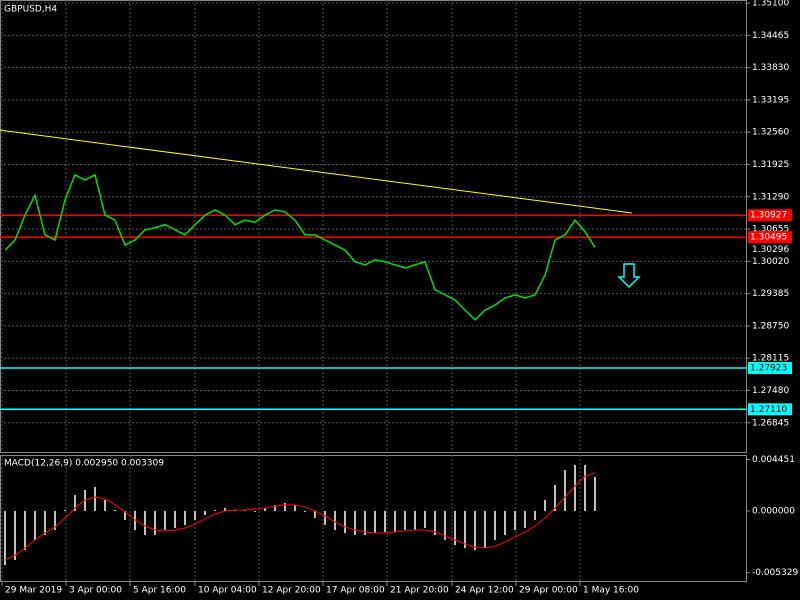  I want to click on x-tick-label: 24 Apr 12:00, so click(484, 591).